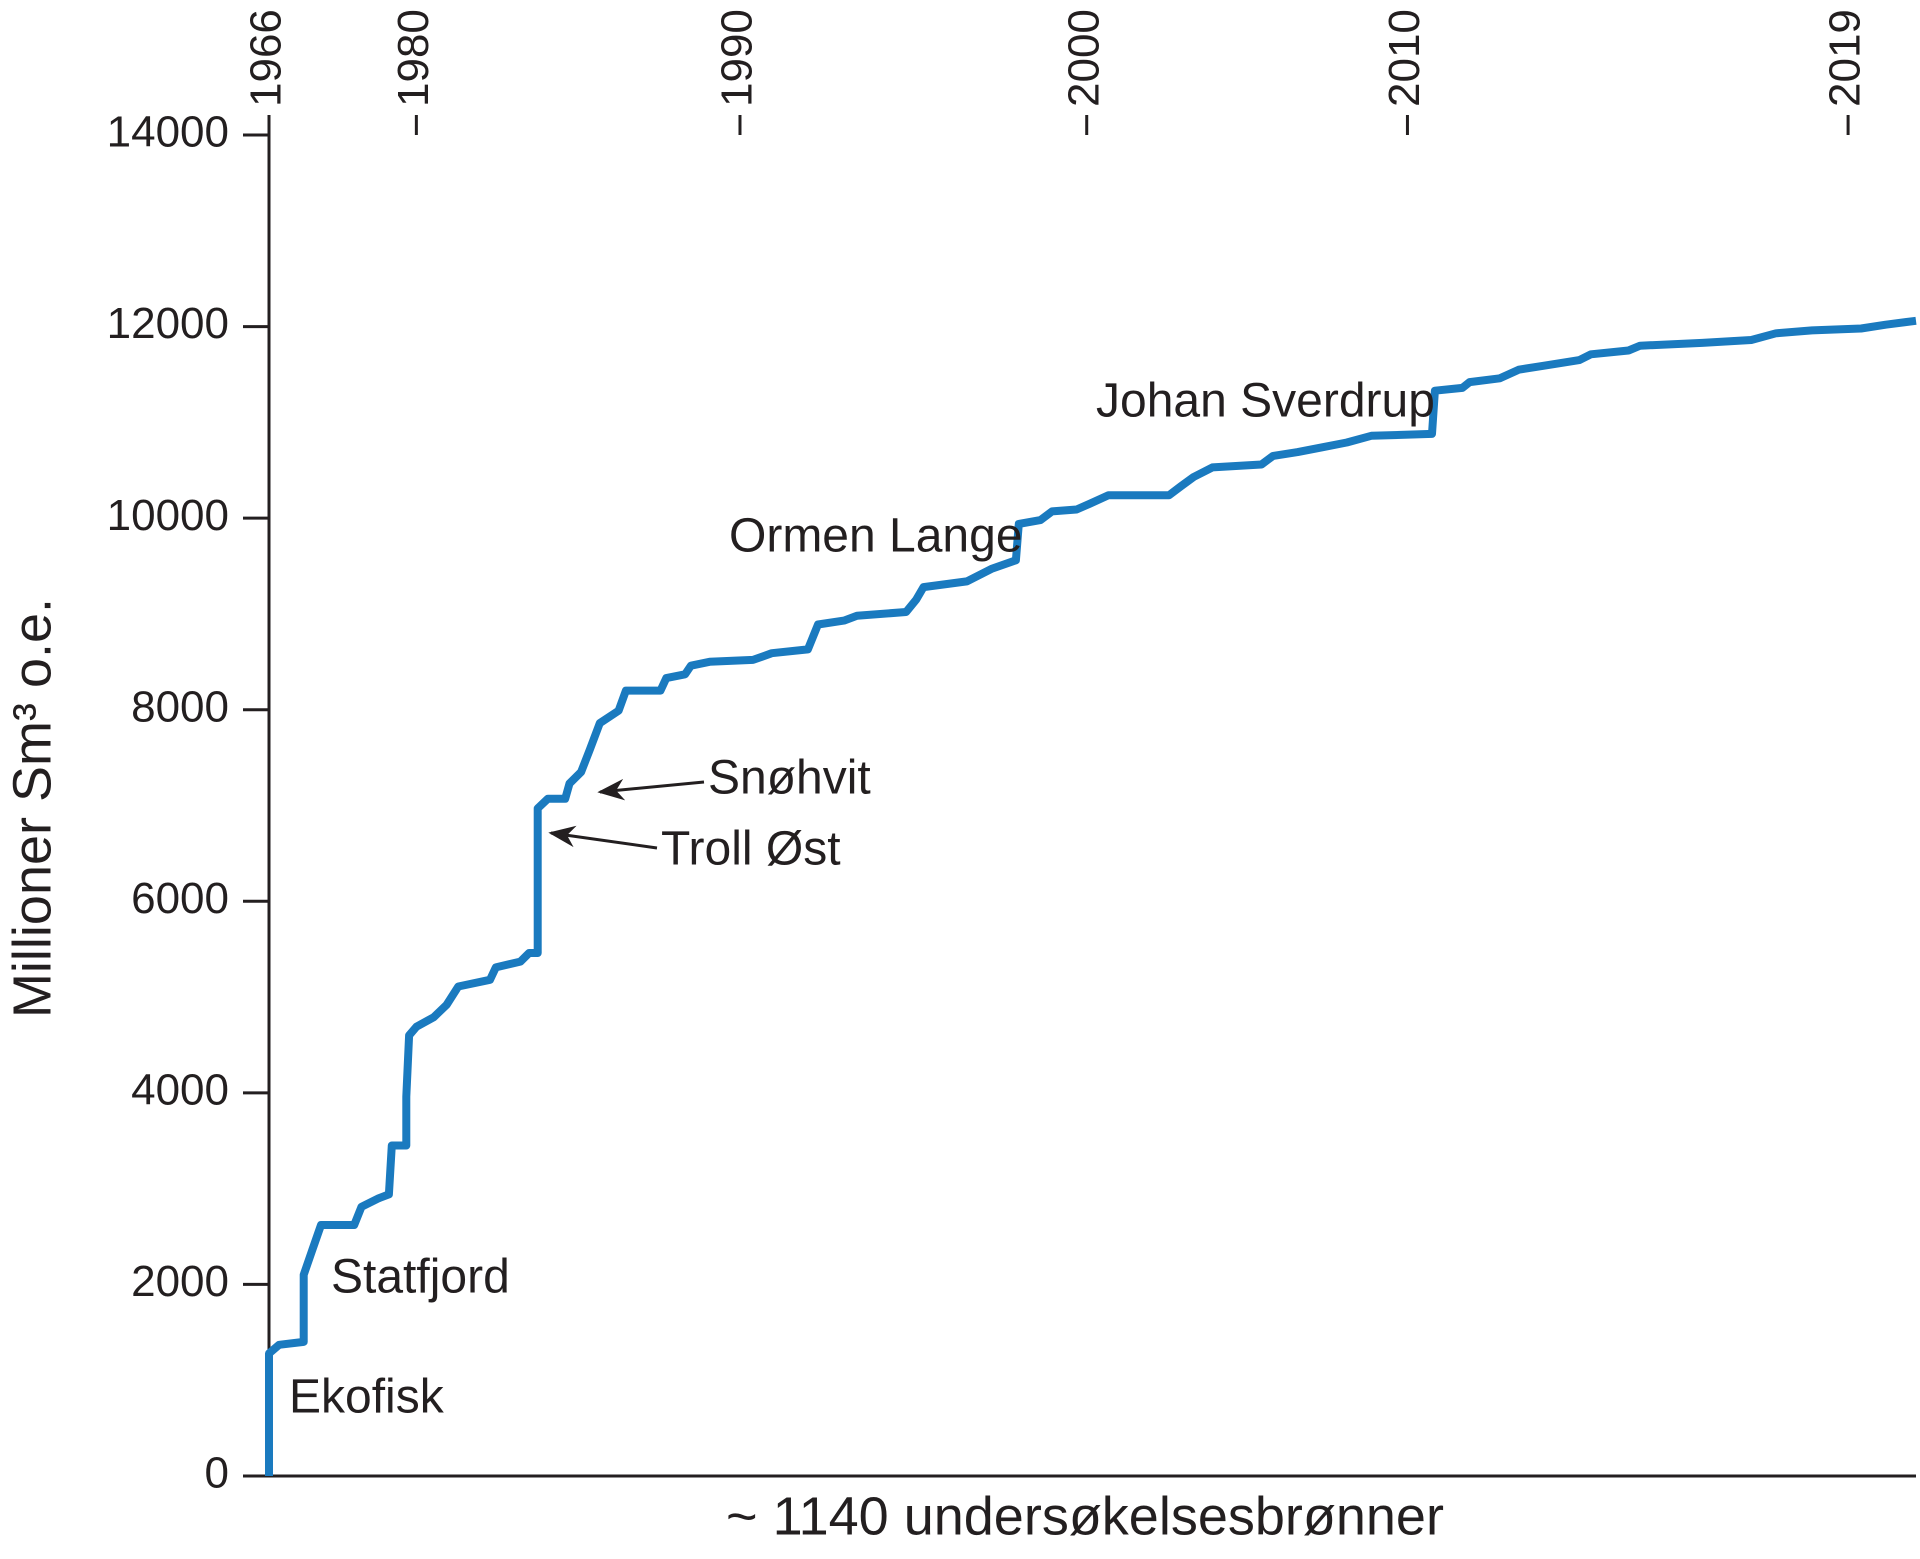  I want to click on y-tick-label: 8000, so click(180, 706).